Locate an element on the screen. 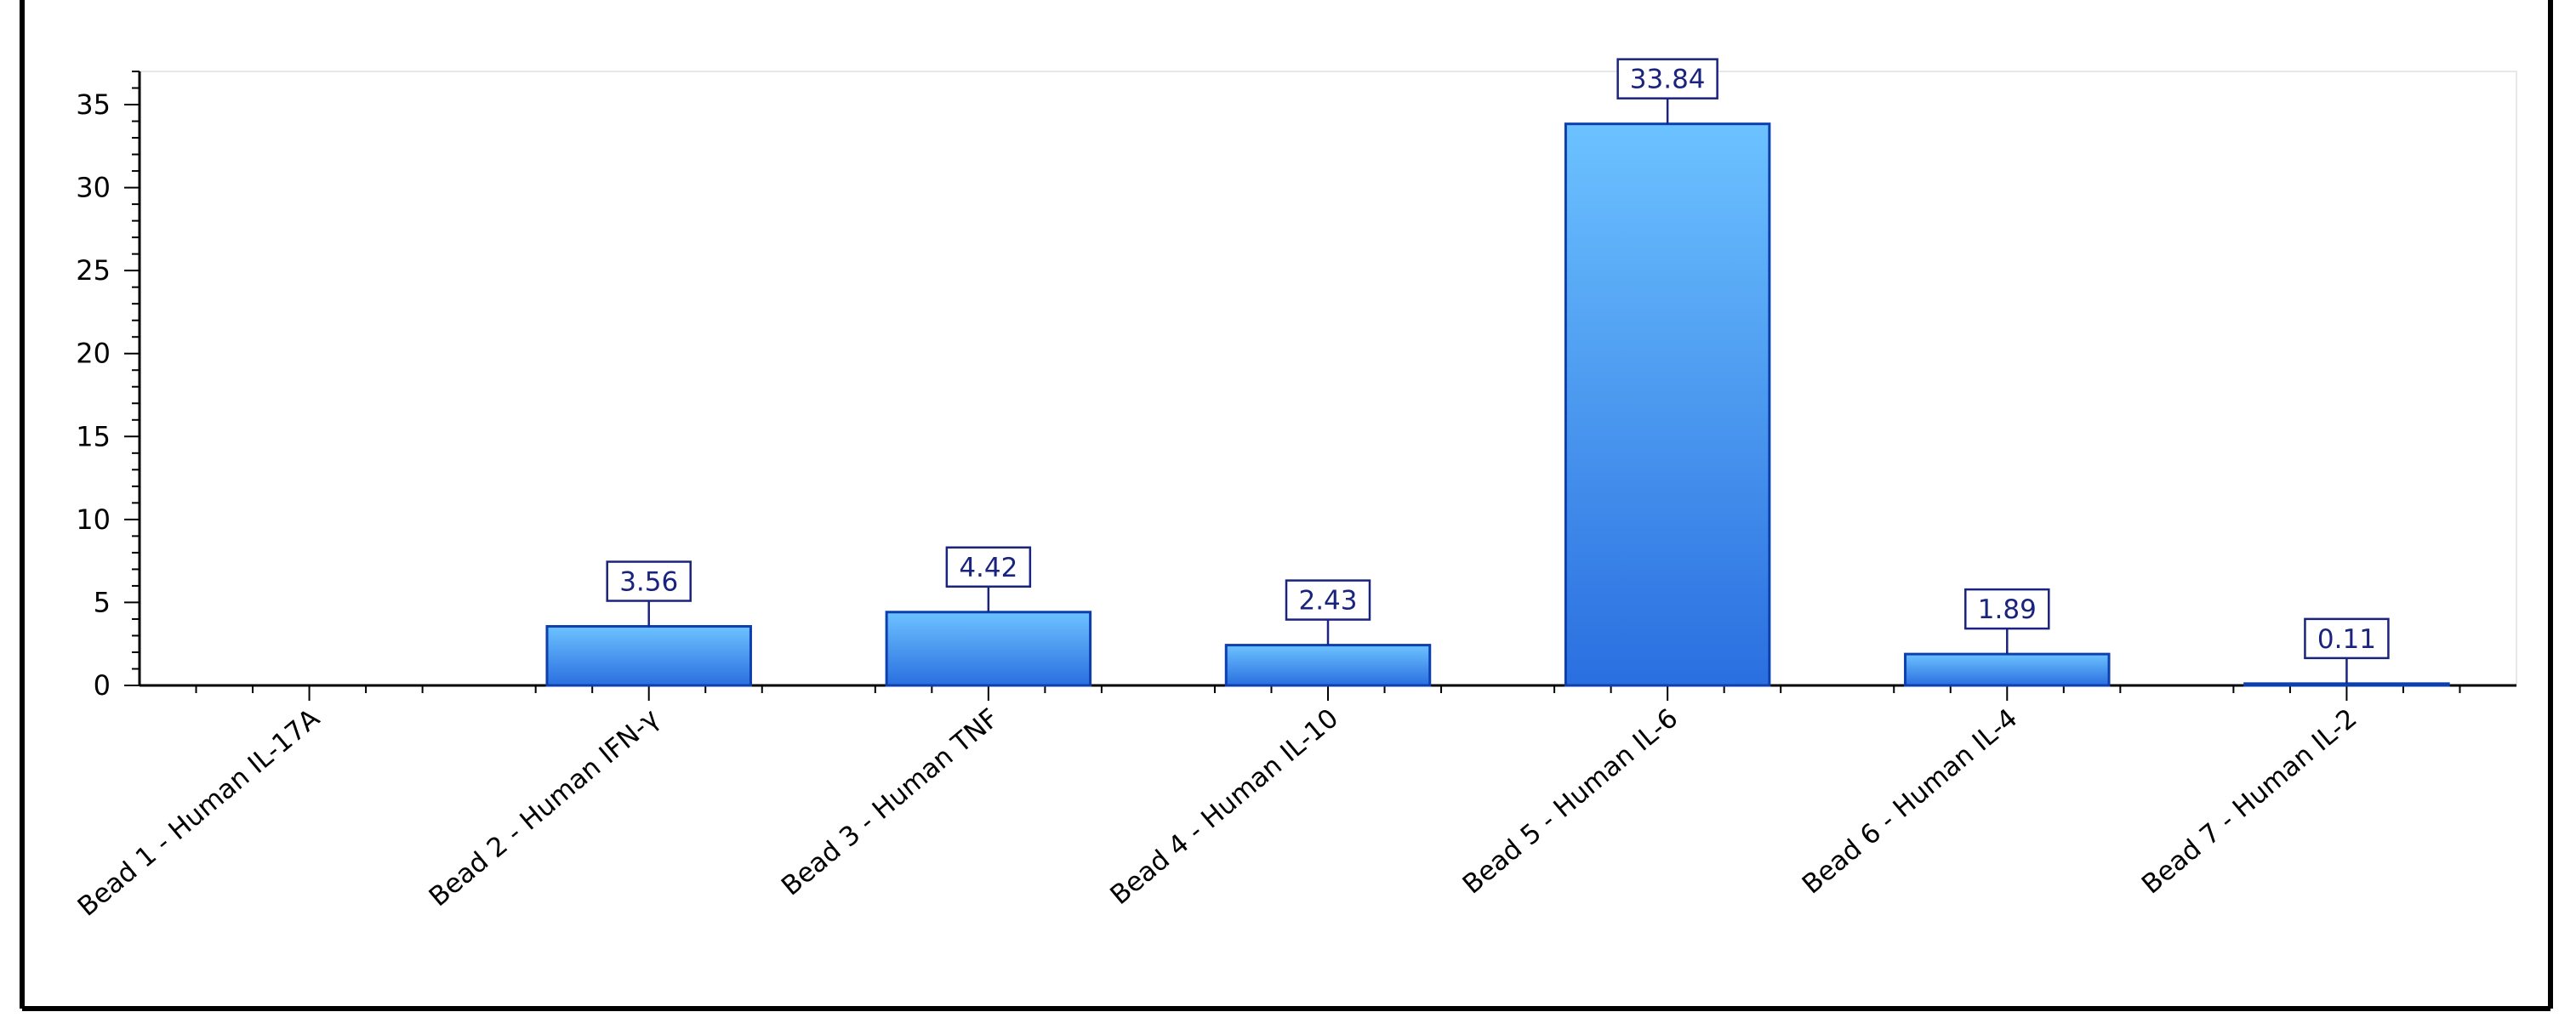  data-label: 1.89 is located at coordinates (2008, 609).